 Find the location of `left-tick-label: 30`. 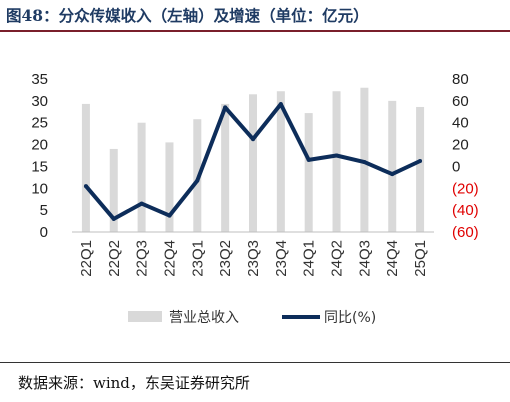

left-tick-label: 30 is located at coordinates (39, 101).